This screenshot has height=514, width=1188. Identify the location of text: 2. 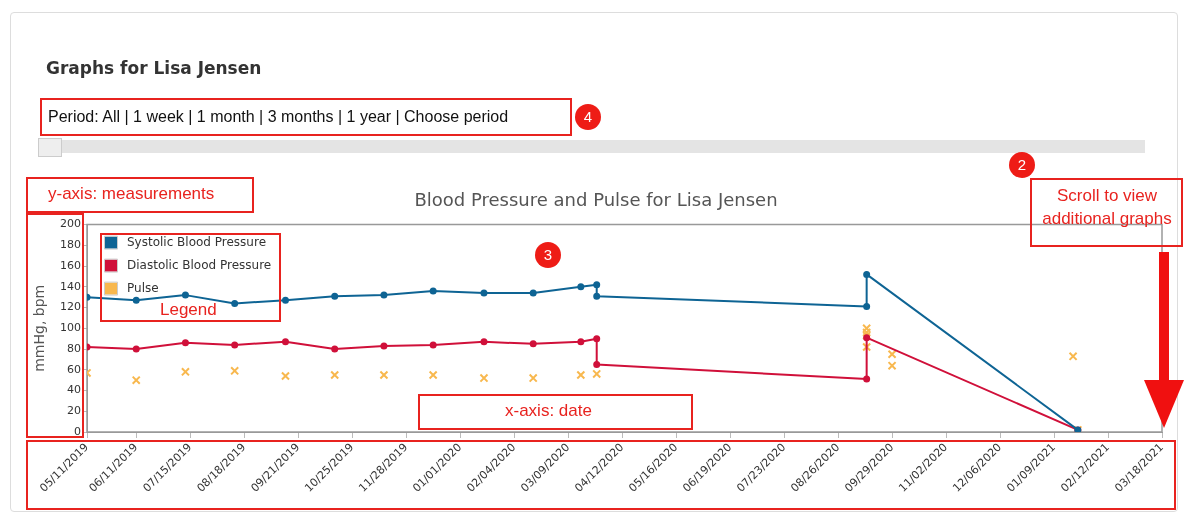
(1022, 165).